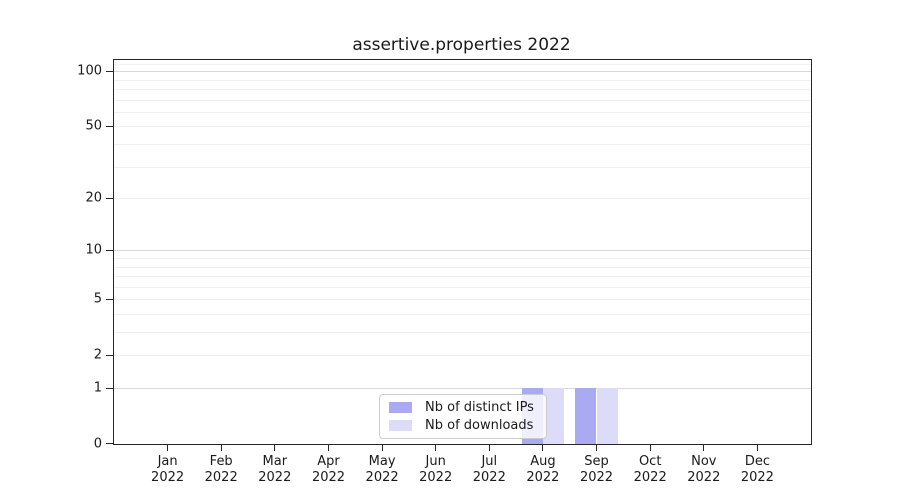 This screenshot has width=900, height=500. Describe the element at coordinates (400, 407) in the screenshot. I see `legend-swatch-distinct-ips` at that location.